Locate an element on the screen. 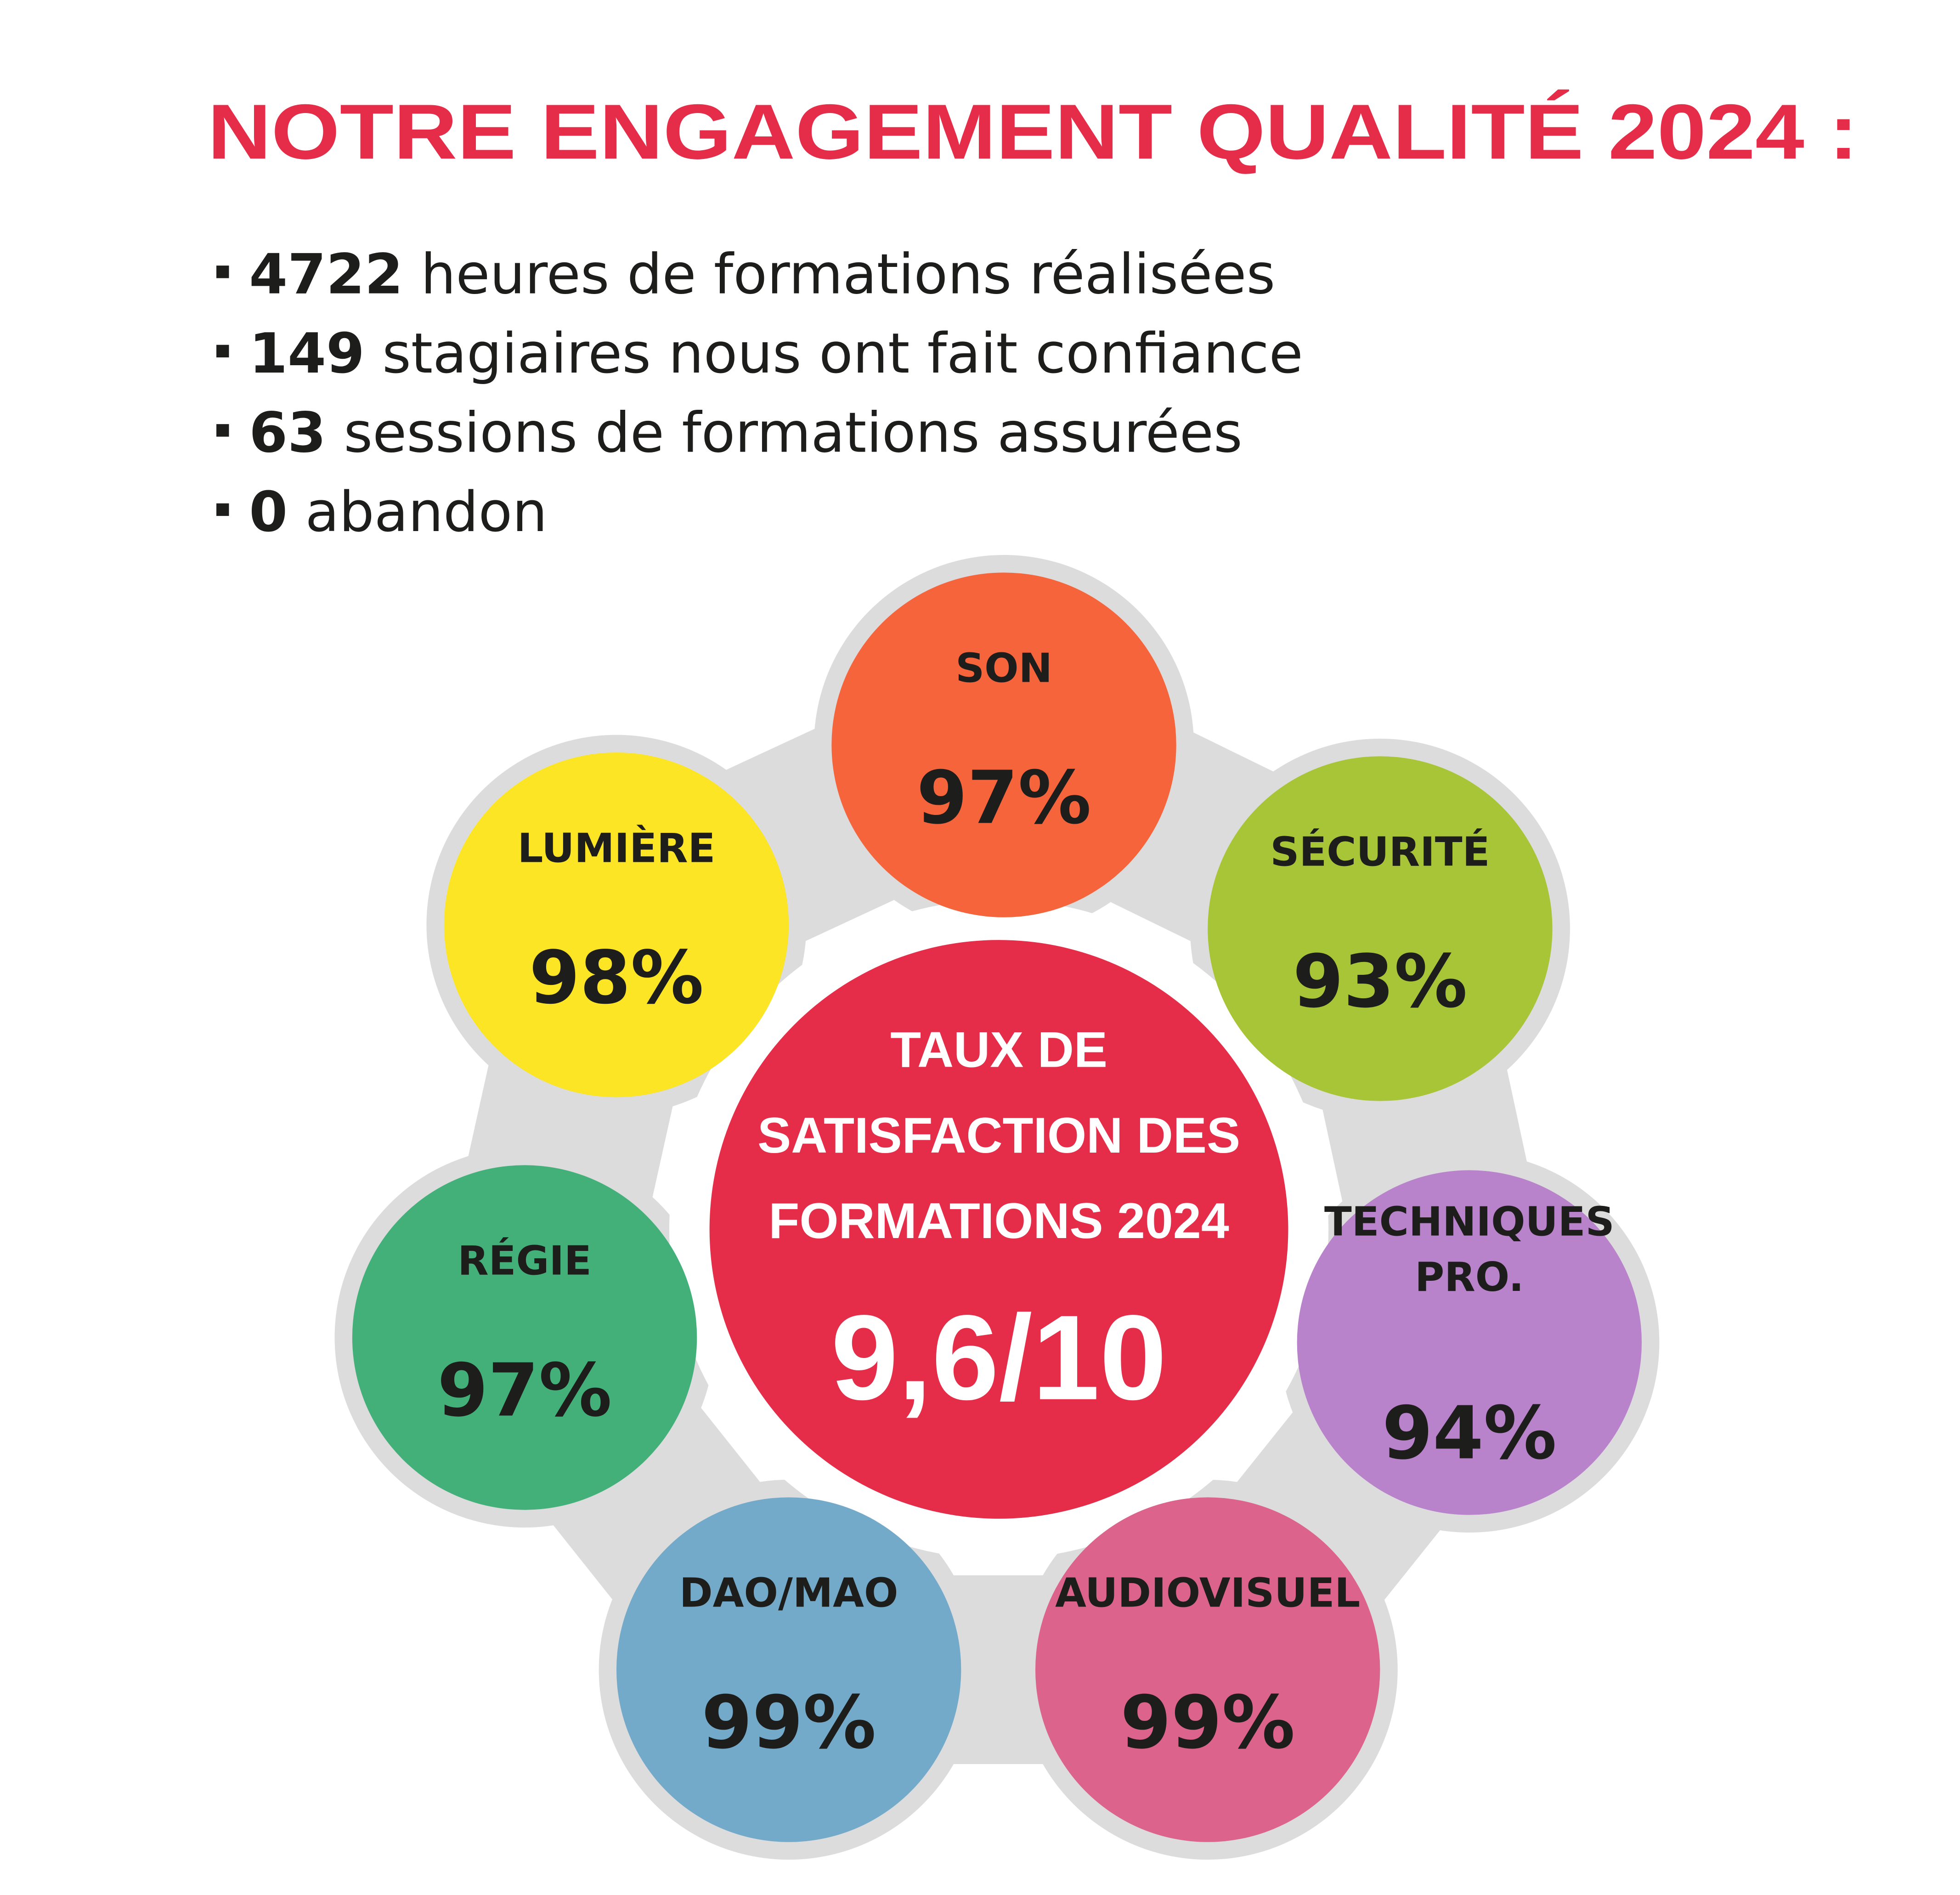 Image resolution: width=1960 pixels, height=1895 pixels. stat-text: stagiaires nous ont fait confiance is located at coordinates (843, 354).